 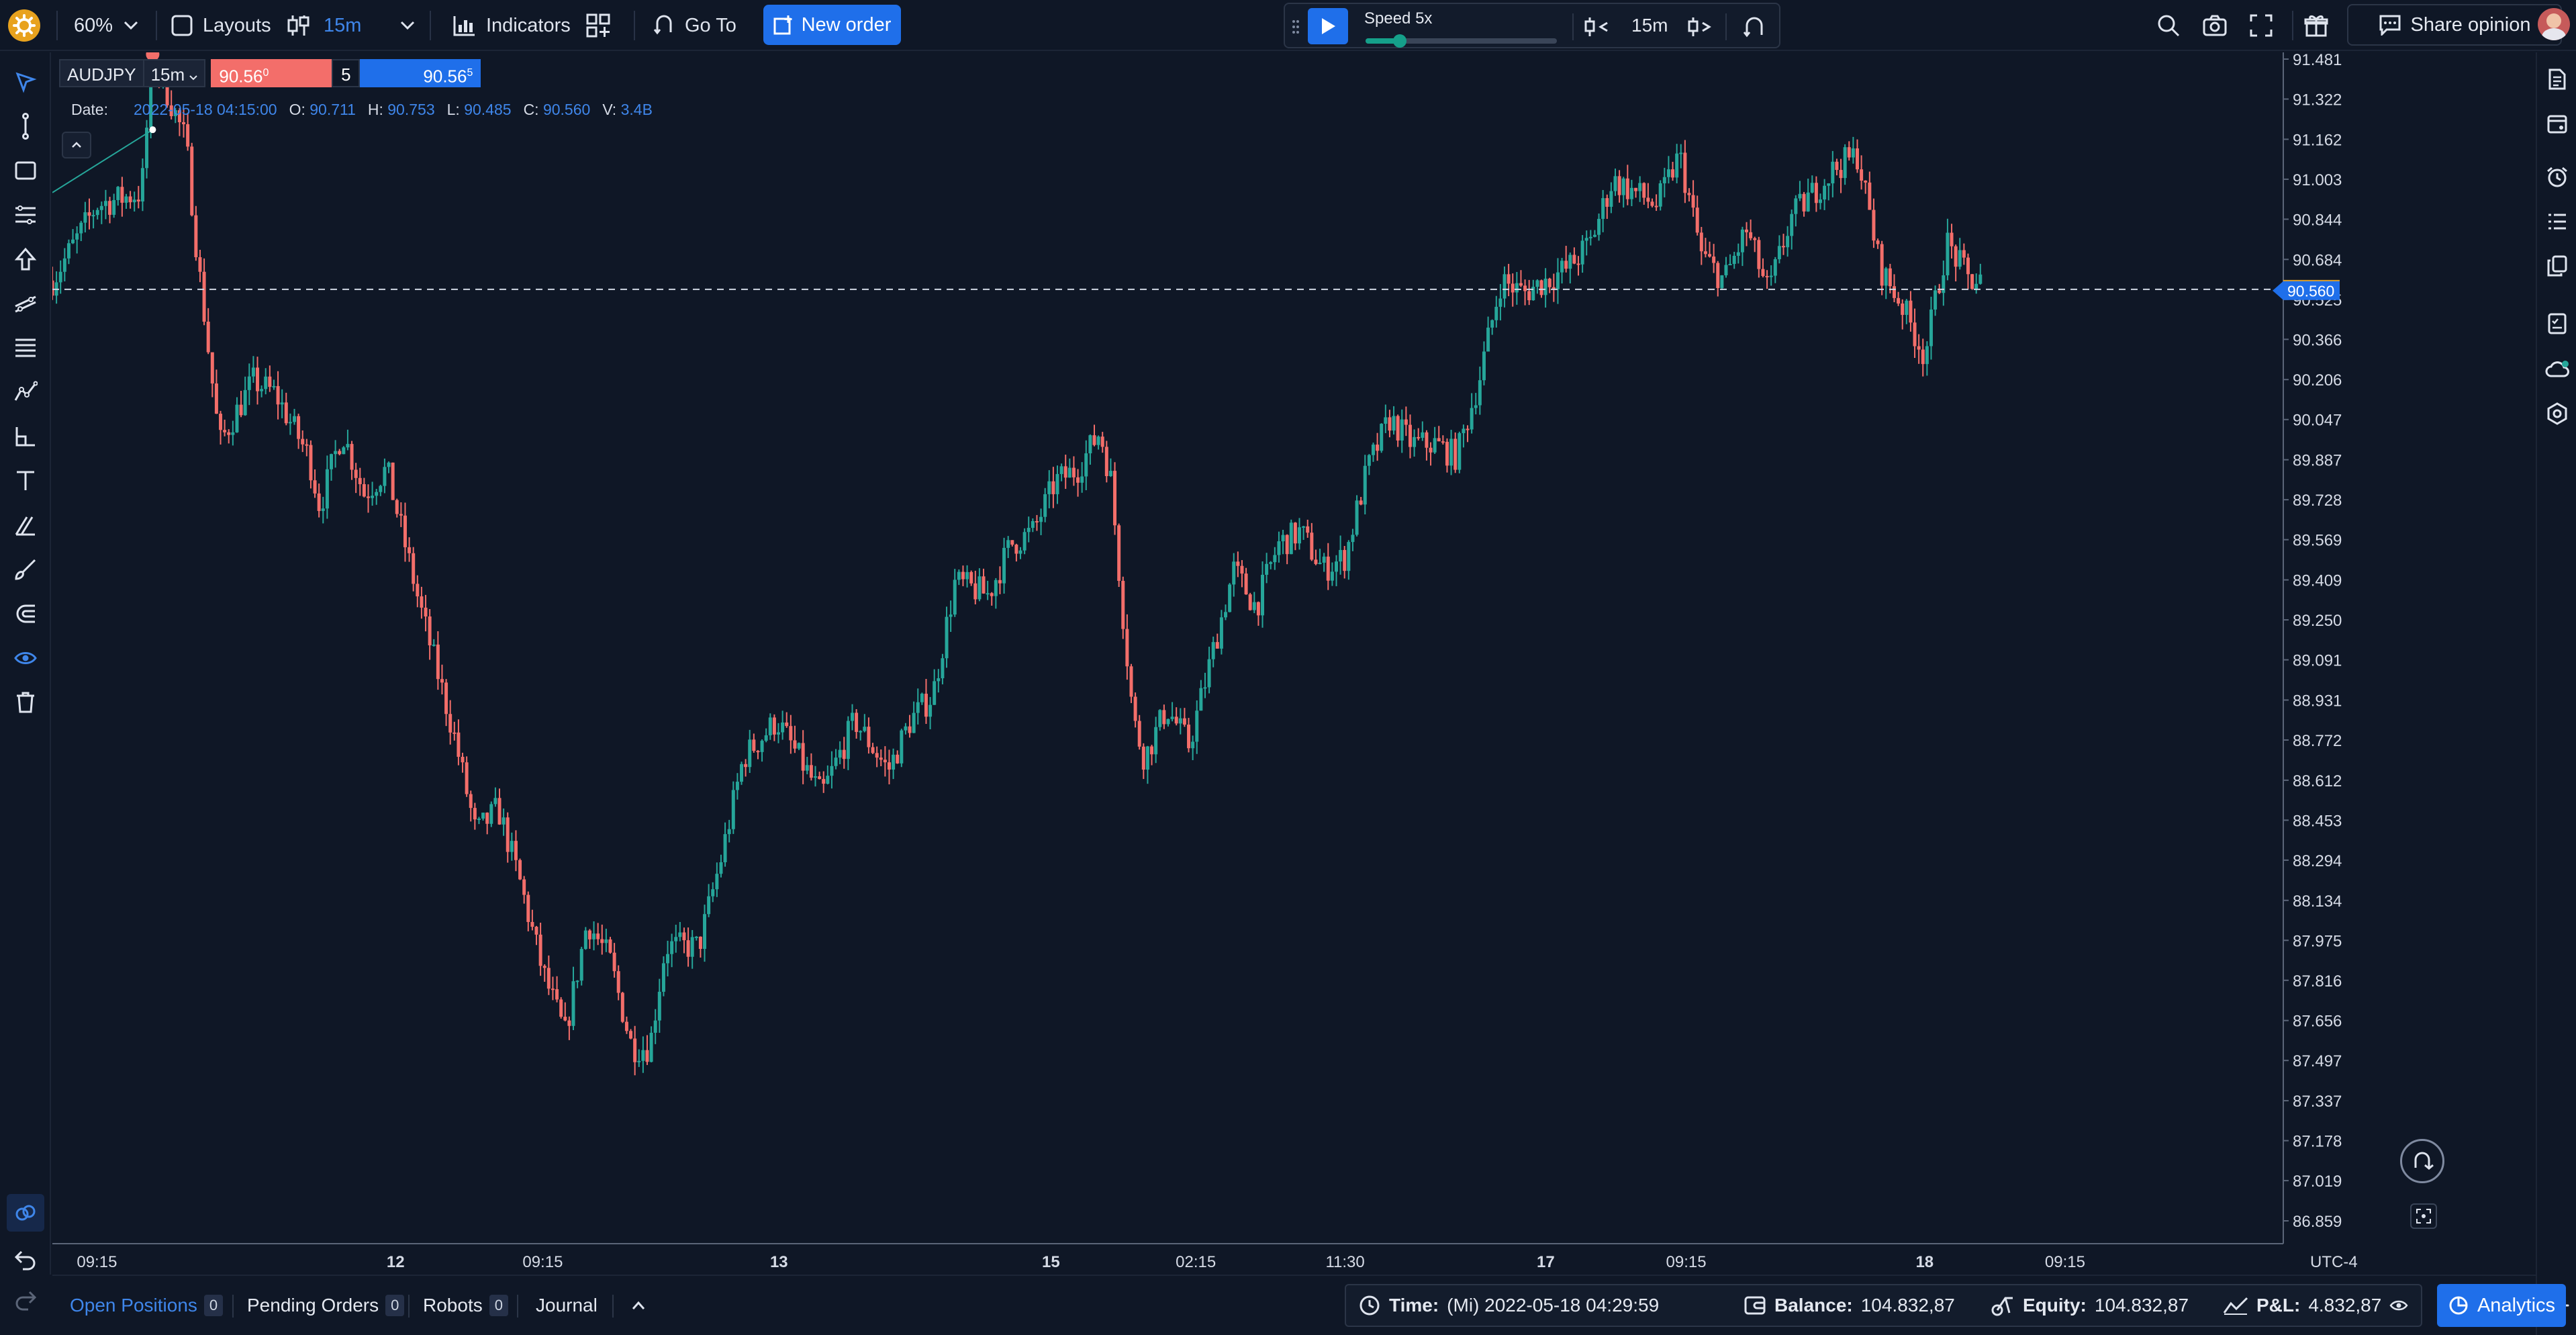 What do you see at coordinates (2261, 26) in the screenshot?
I see `fullscreen-icon` at bounding box center [2261, 26].